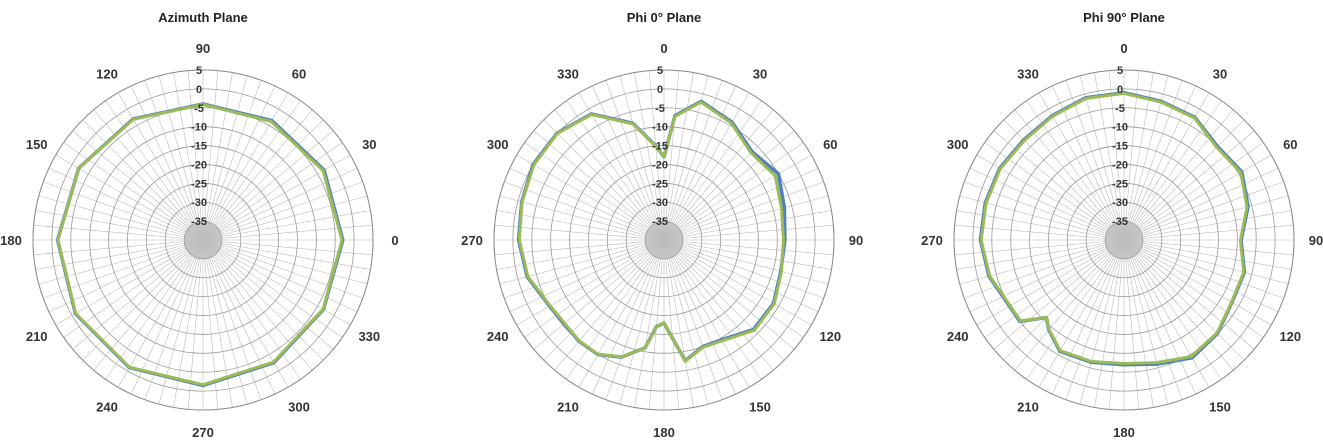 This screenshot has height=442, width=1323. I want to click on r-tick-label-5: -5, so click(199, 109).